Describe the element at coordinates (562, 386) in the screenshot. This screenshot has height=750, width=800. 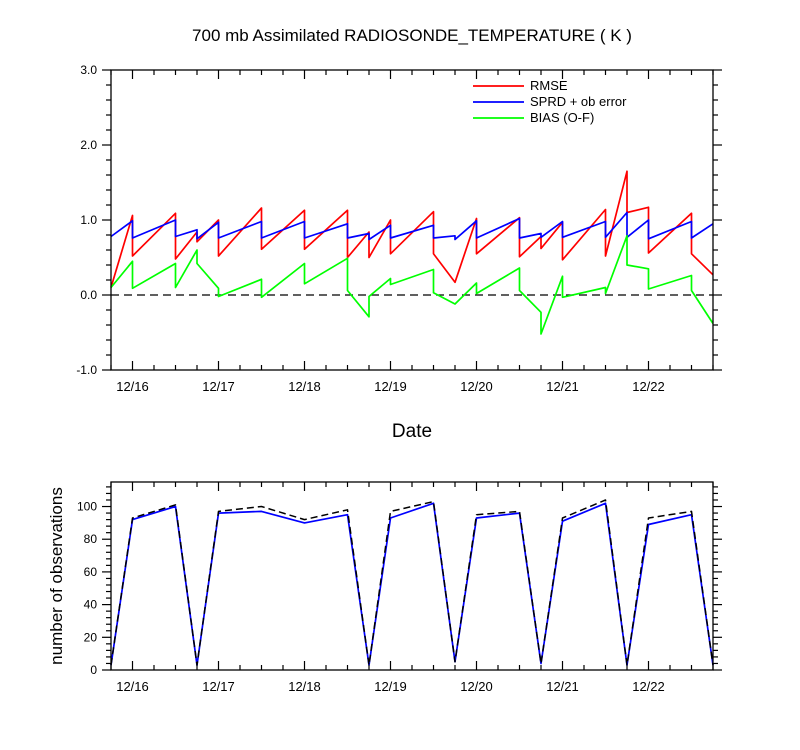
I see `top-x-tick-label: 12/21` at that location.